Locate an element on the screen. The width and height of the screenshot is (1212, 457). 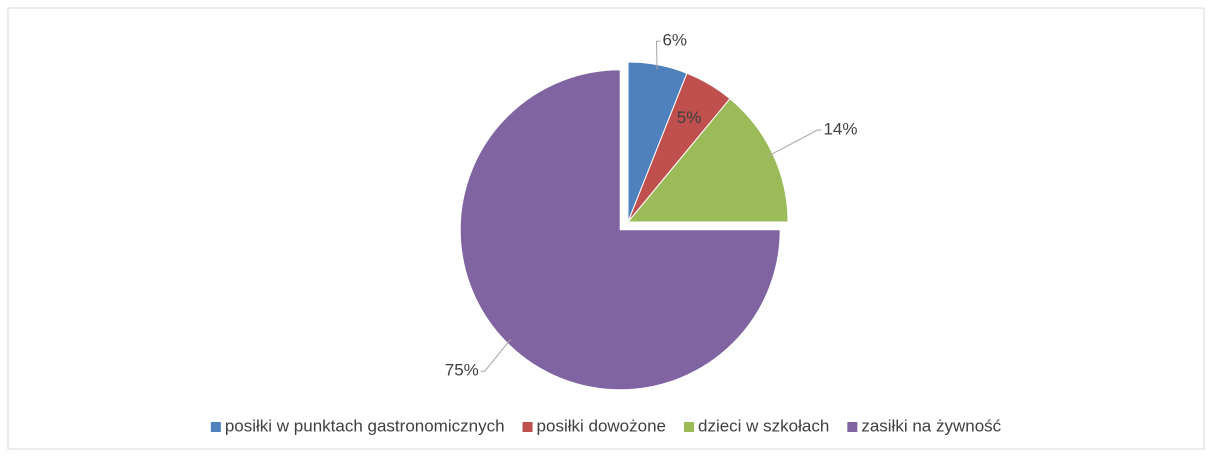
legend-label: zasiłki na żywność is located at coordinates (931, 425).